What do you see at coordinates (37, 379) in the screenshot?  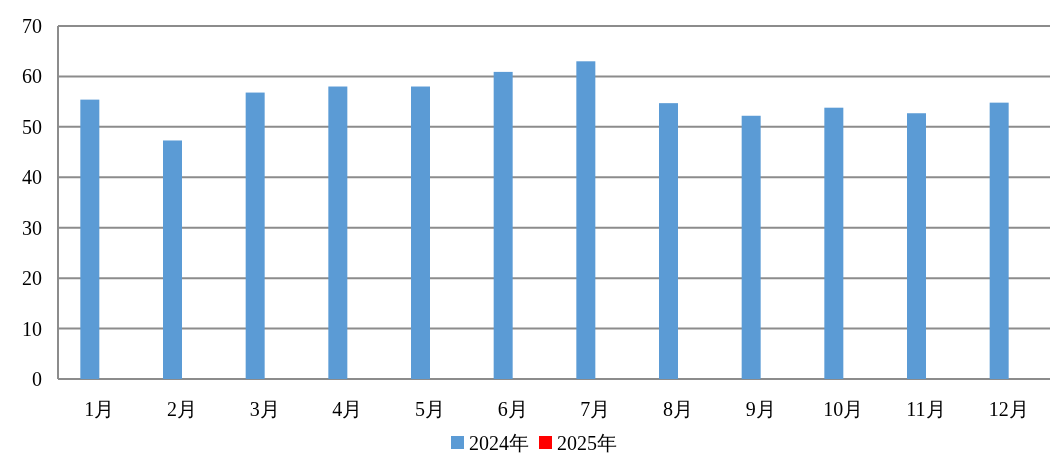 I see `y-tick-label: 0` at bounding box center [37, 379].